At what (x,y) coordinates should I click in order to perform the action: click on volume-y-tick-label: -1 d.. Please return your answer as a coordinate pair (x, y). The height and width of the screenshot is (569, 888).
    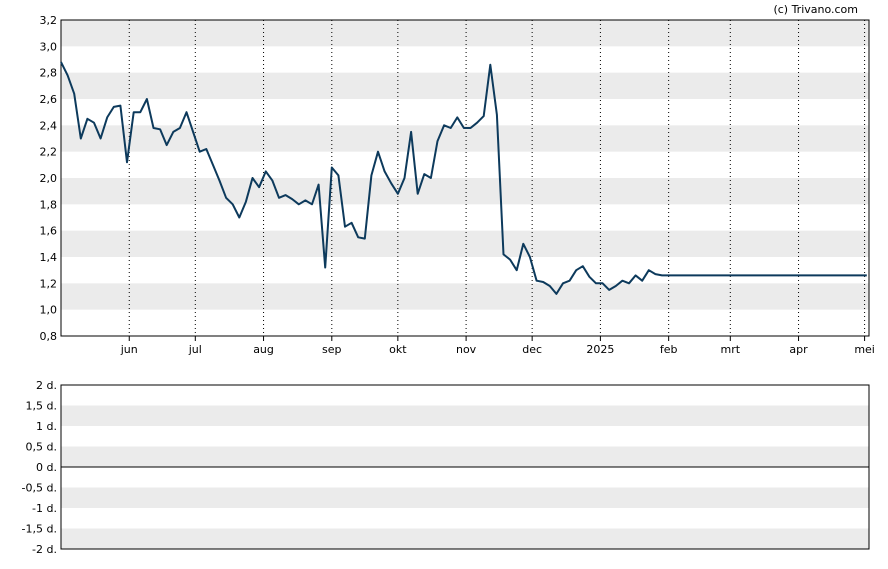
    Looking at the image, I should click on (44, 508).